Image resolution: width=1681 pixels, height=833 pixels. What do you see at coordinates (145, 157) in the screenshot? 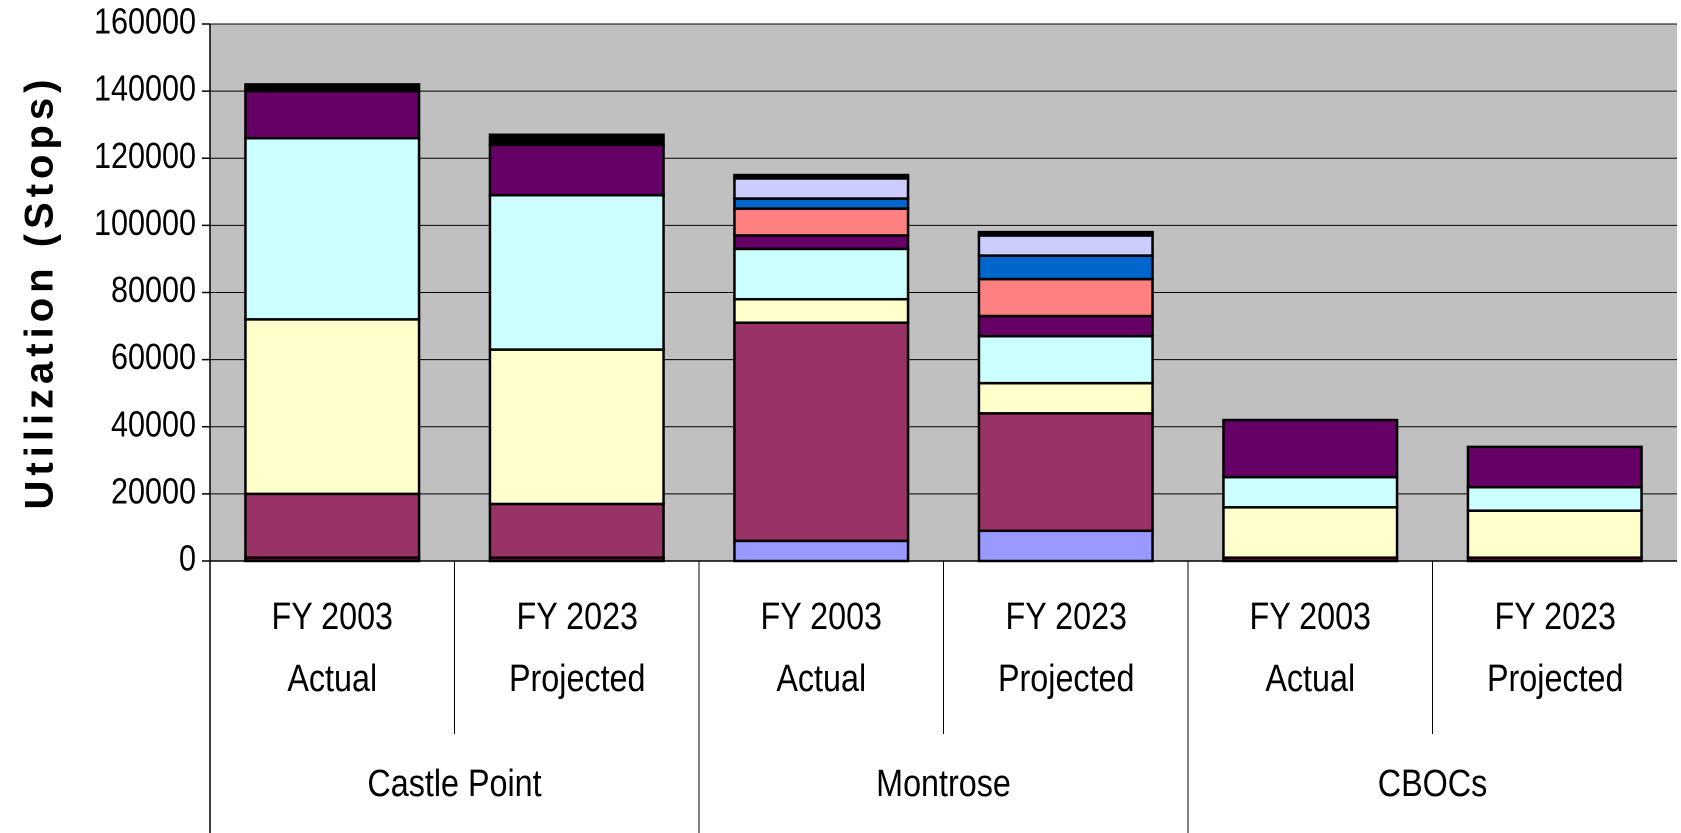
I see `y-tick-label: 120000` at bounding box center [145, 157].